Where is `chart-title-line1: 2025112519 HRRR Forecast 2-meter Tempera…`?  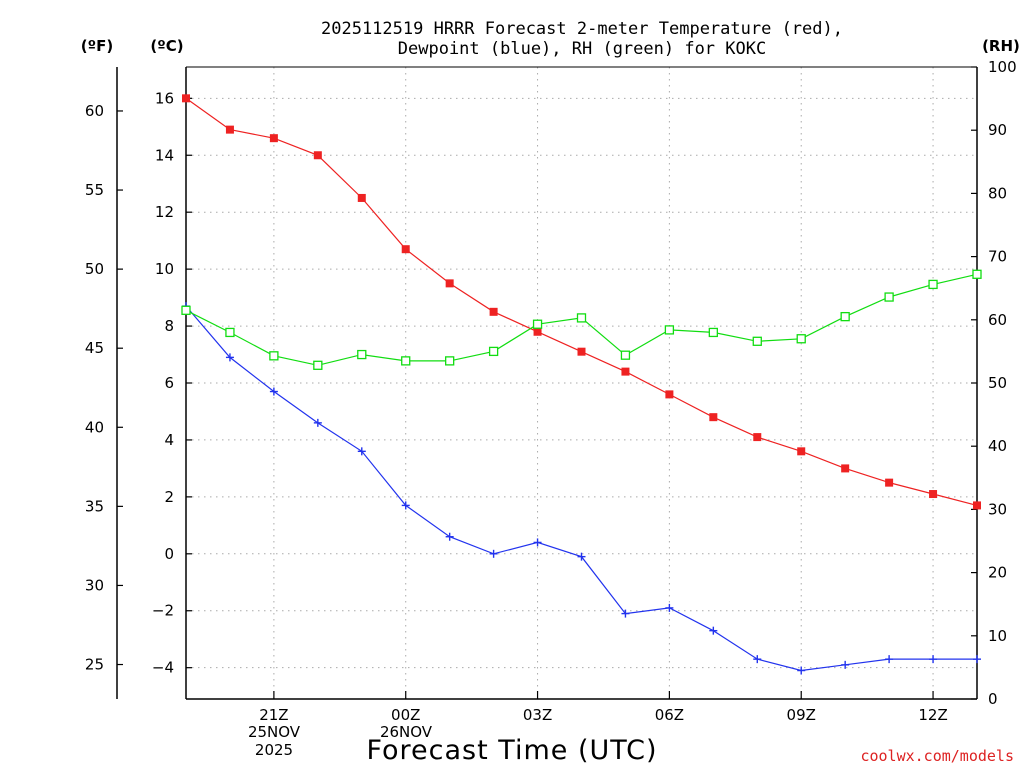 chart-title-line1: 2025112519 HRRR Forecast 2-meter Tempera… is located at coordinates (582, 29).